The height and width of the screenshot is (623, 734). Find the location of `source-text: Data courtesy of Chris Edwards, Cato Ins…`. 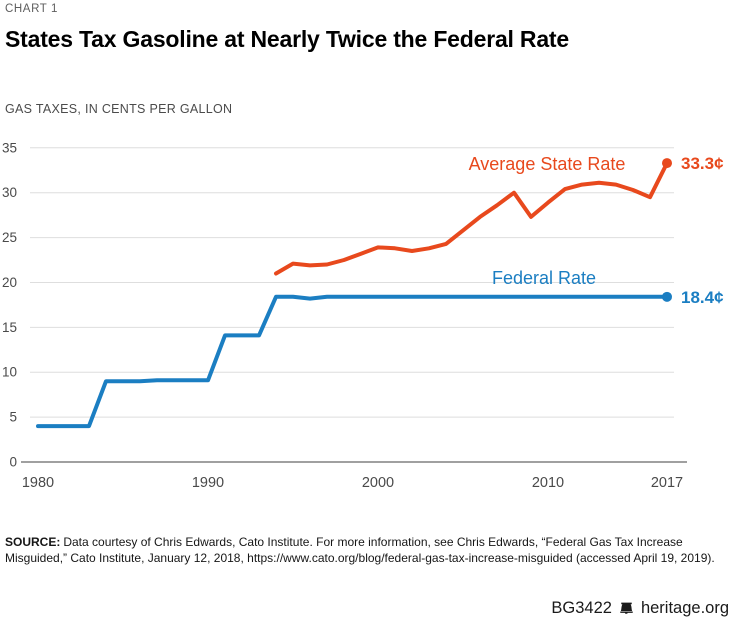

source-text: Data courtesy of Chris Edwards, Cato Ins… is located at coordinates (360, 550).